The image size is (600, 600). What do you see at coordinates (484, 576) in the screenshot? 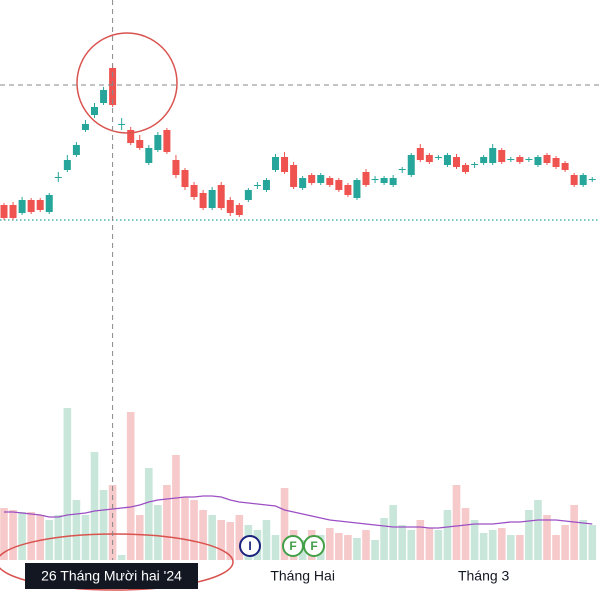
I see `x-tick-label: Tháng 3` at bounding box center [484, 576].